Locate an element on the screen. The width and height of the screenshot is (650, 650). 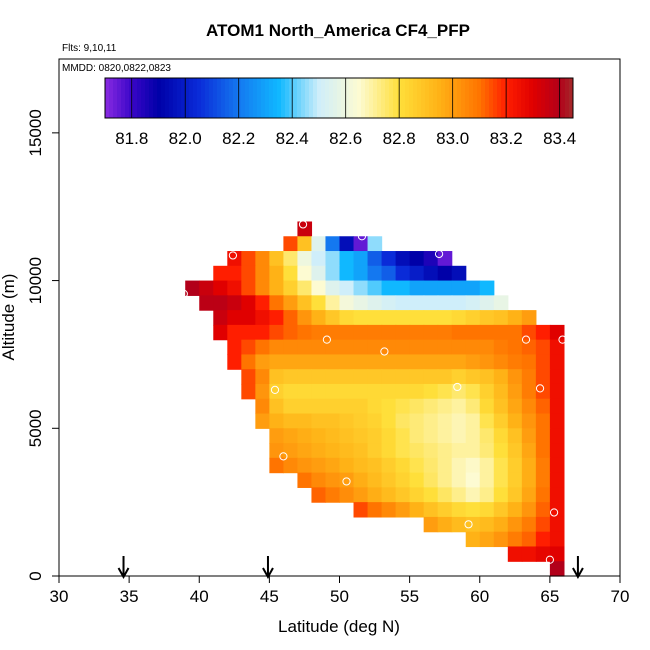
colorbar-tick-label: 83.2 is located at coordinates (506, 138).